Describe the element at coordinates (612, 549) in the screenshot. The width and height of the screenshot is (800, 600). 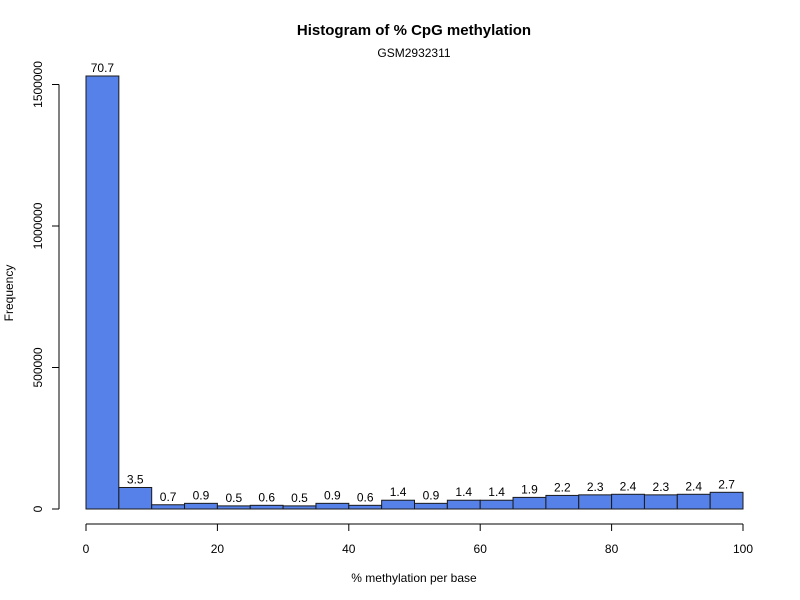
I see `x-tick-label: 80` at that location.